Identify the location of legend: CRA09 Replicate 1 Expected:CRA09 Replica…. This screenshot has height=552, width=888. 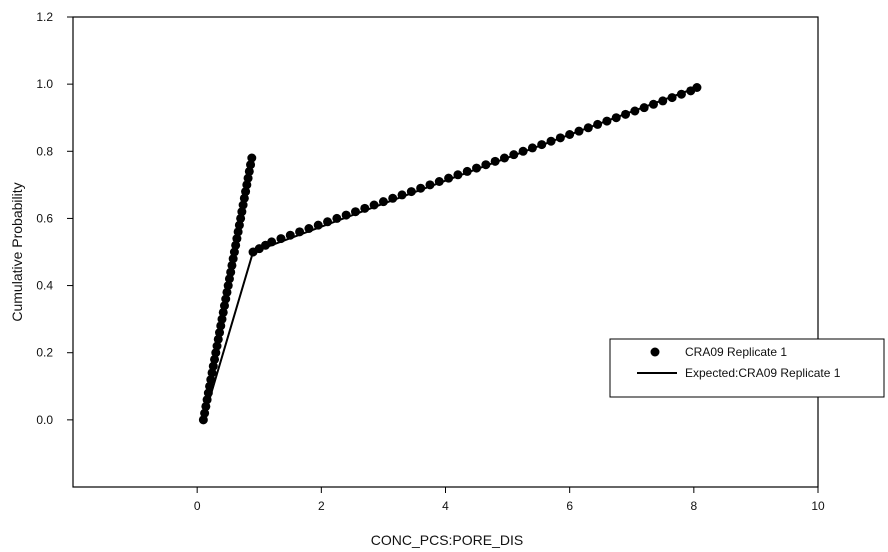
(747, 368).